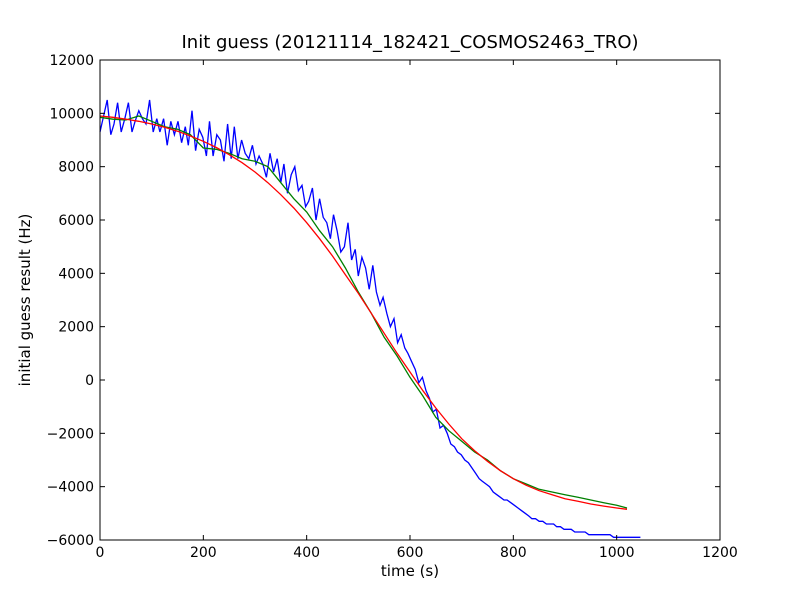  Describe the element at coordinates (25, 300) in the screenshot. I see `y-axis-label: initial guess result (Hz)` at that location.